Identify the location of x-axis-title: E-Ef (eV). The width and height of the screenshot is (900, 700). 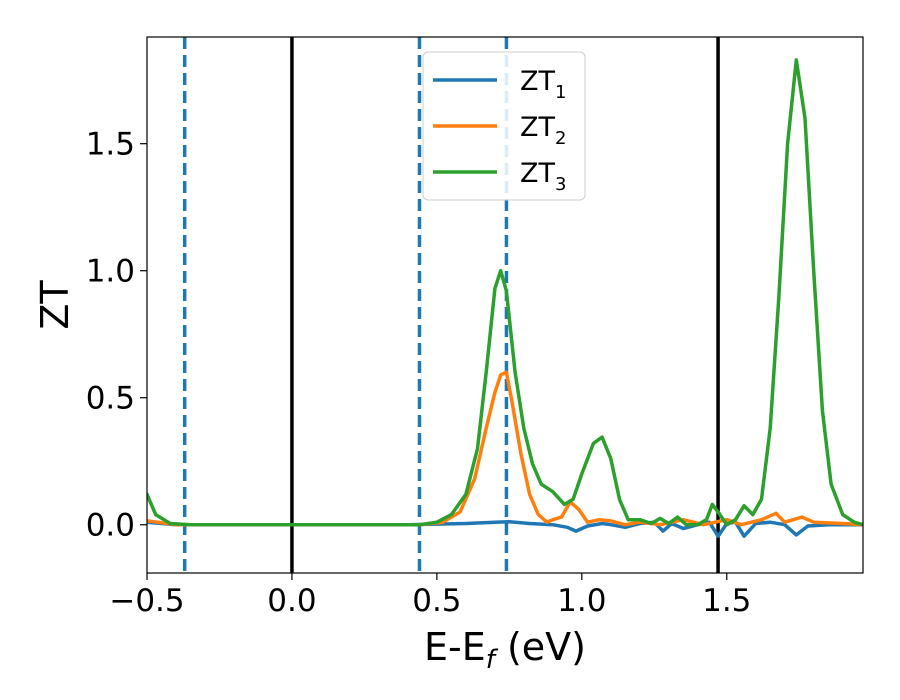
(505, 650).